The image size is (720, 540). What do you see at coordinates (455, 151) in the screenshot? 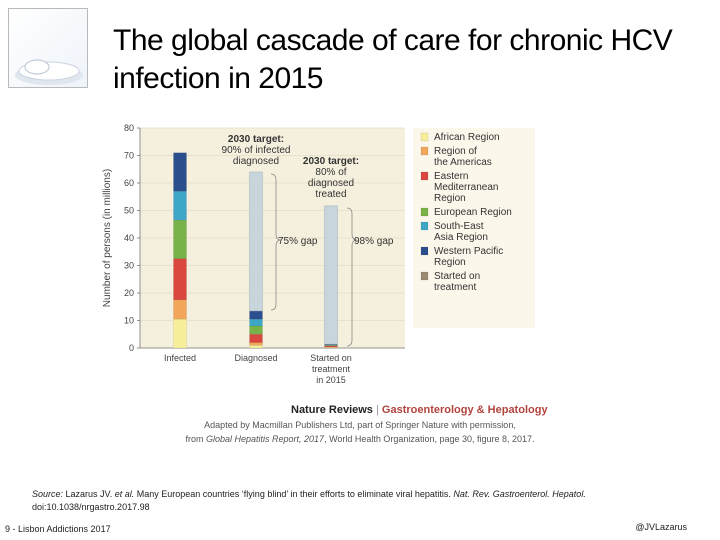
I see `legend-label: Region of` at bounding box center [455, 151].